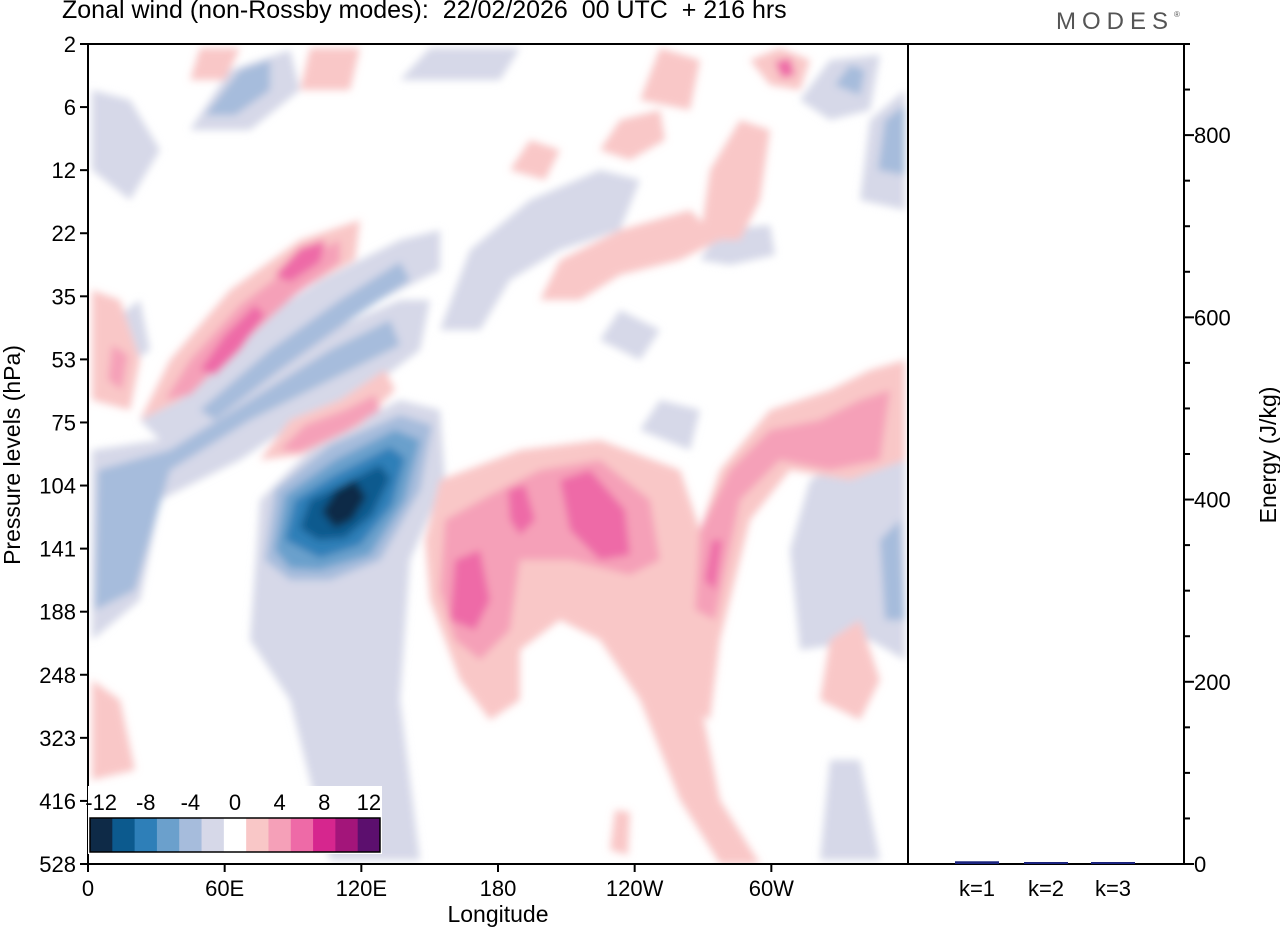  What do you see at coordinates (146, 802) in the screenshot?
I see `colorbar-tick-label: -8` at bounding box center [146, 802].